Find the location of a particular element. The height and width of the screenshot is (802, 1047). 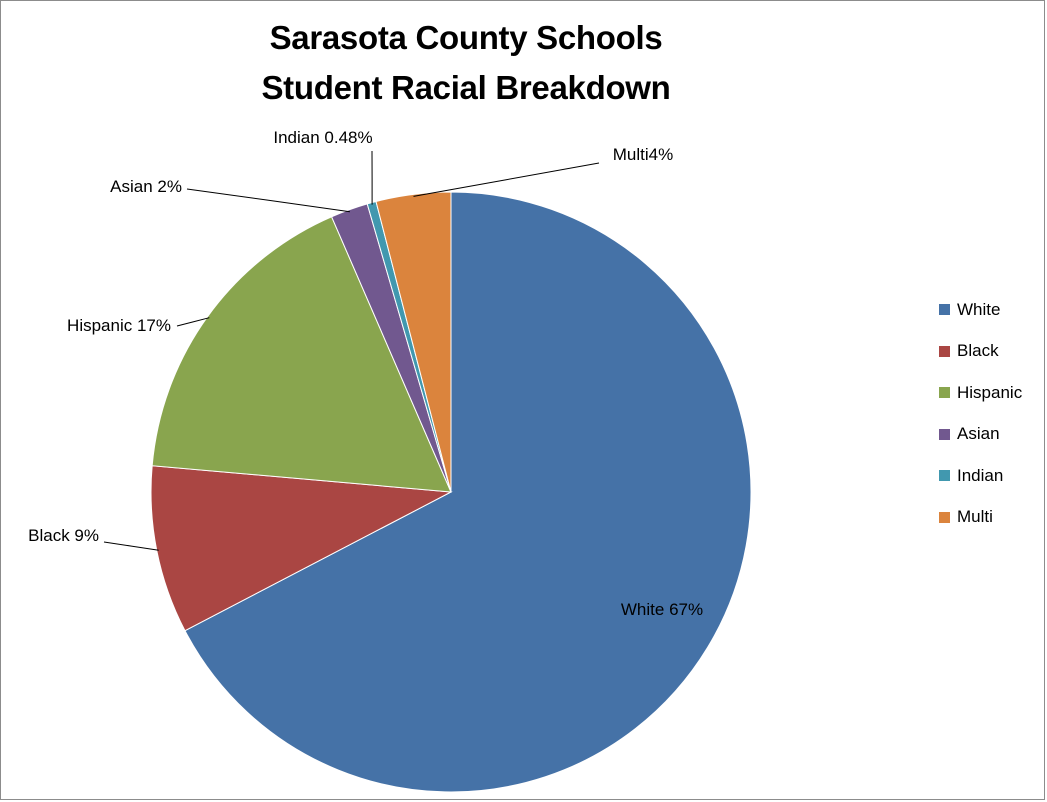

leader-line-asian is located at coordinates (268, 200).